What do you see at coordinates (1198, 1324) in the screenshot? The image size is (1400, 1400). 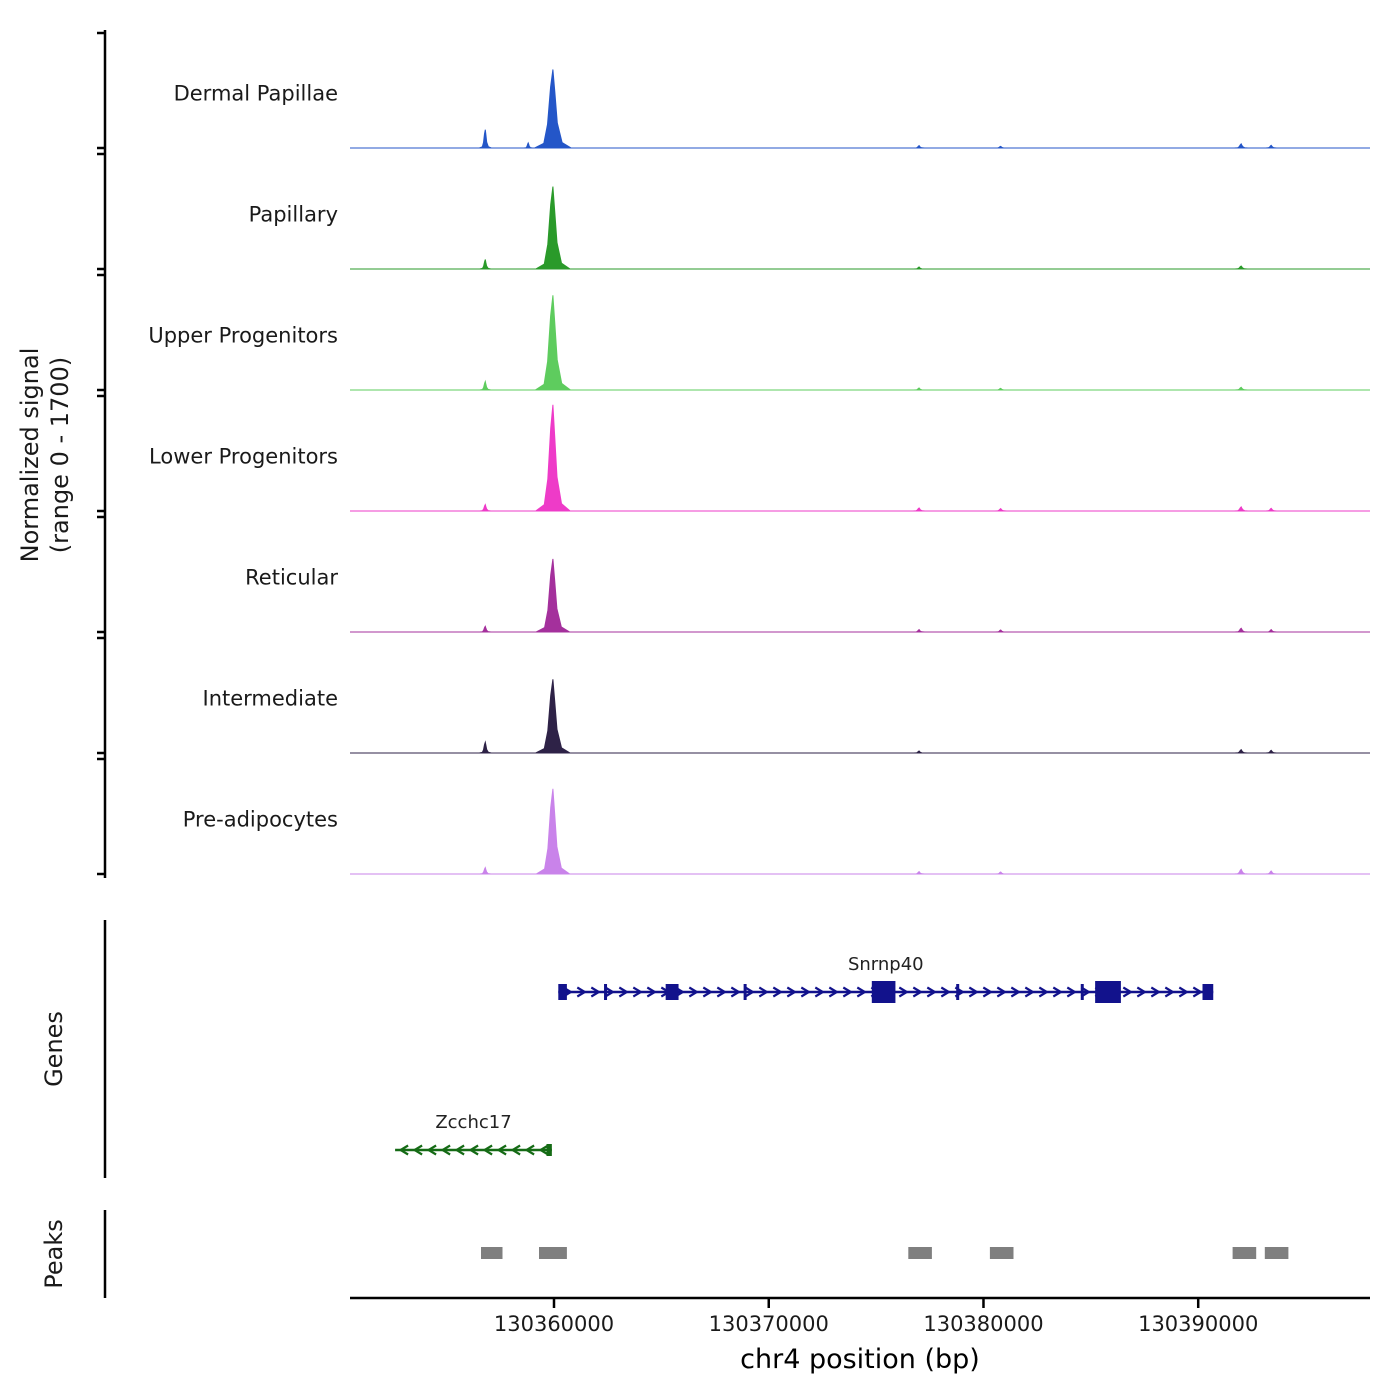 I see `x-tick-label: 130390000` at bounding box center [1198, 1324].